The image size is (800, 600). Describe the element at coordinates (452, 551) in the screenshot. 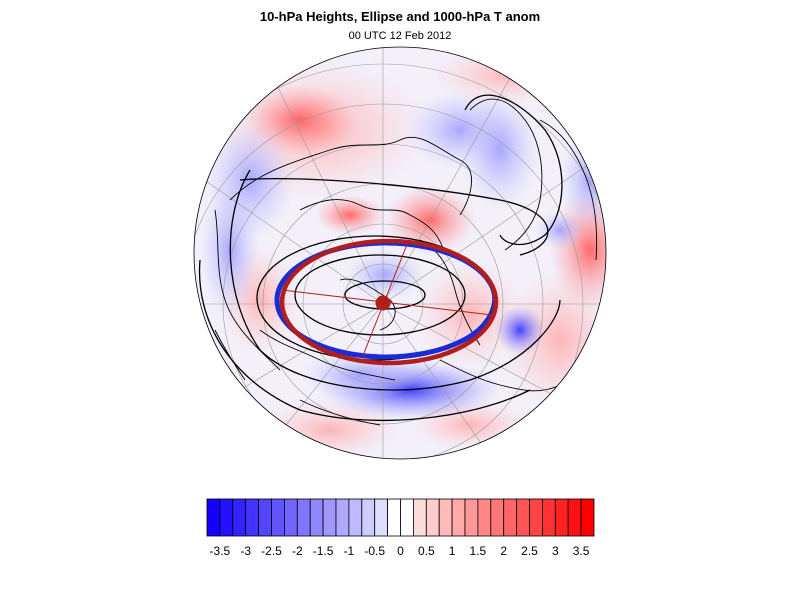

I see `colorbar-tick-label: 1` at that location.